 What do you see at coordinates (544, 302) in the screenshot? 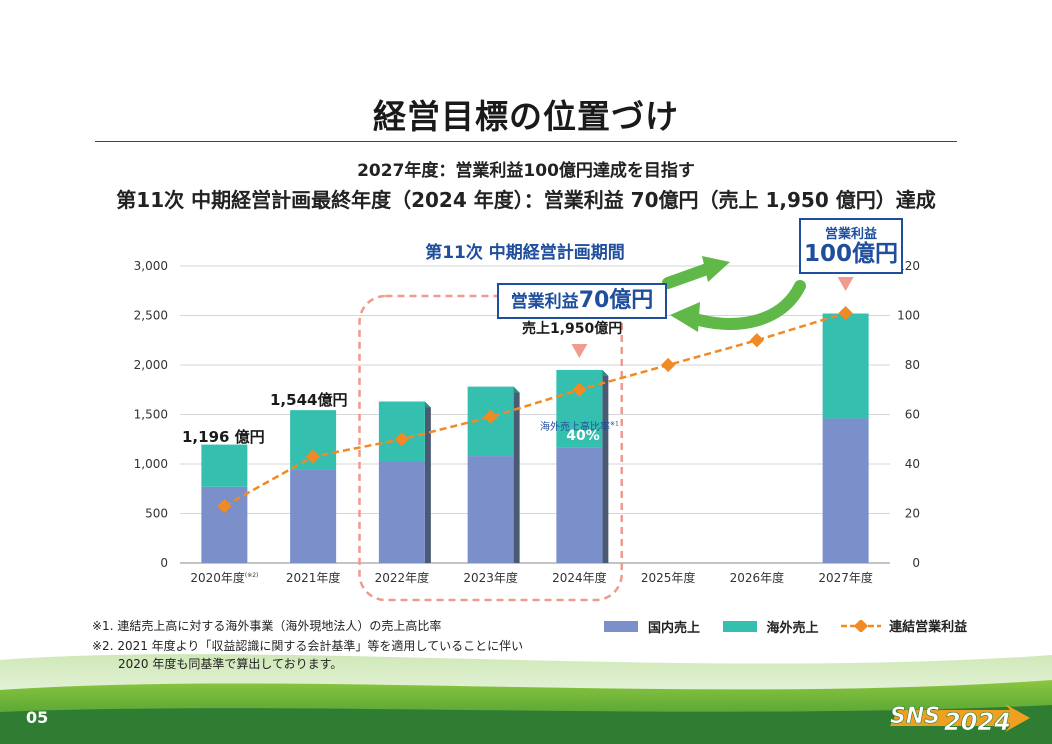
I see `callout-70-prefix: 営業利益` at bounding box center [544, 302].